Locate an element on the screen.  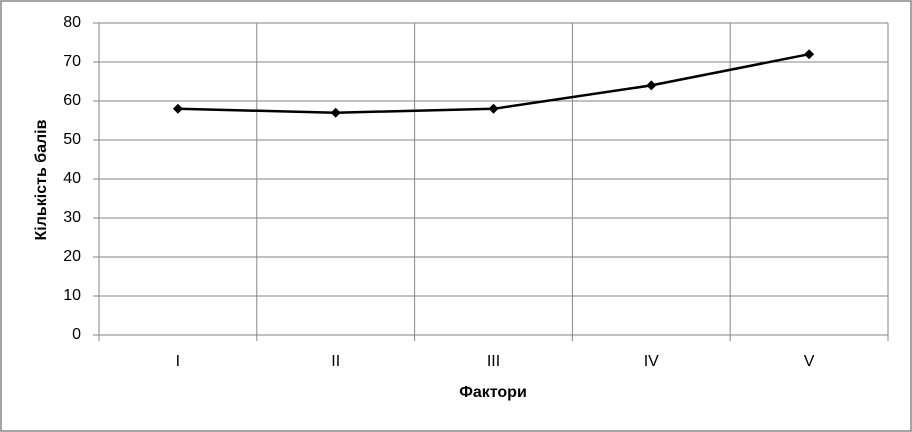
y-tick-label: 60 is located at coordinates (72, 100).